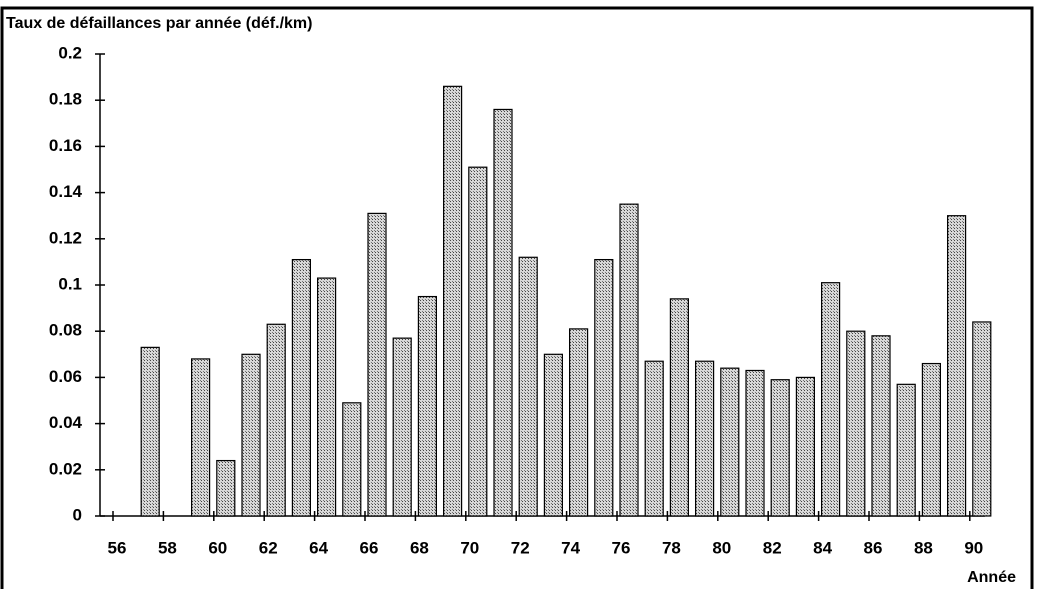 The image size is (1038, 589). I want to click on y-tick-label: 0.16, so click(65, 145).